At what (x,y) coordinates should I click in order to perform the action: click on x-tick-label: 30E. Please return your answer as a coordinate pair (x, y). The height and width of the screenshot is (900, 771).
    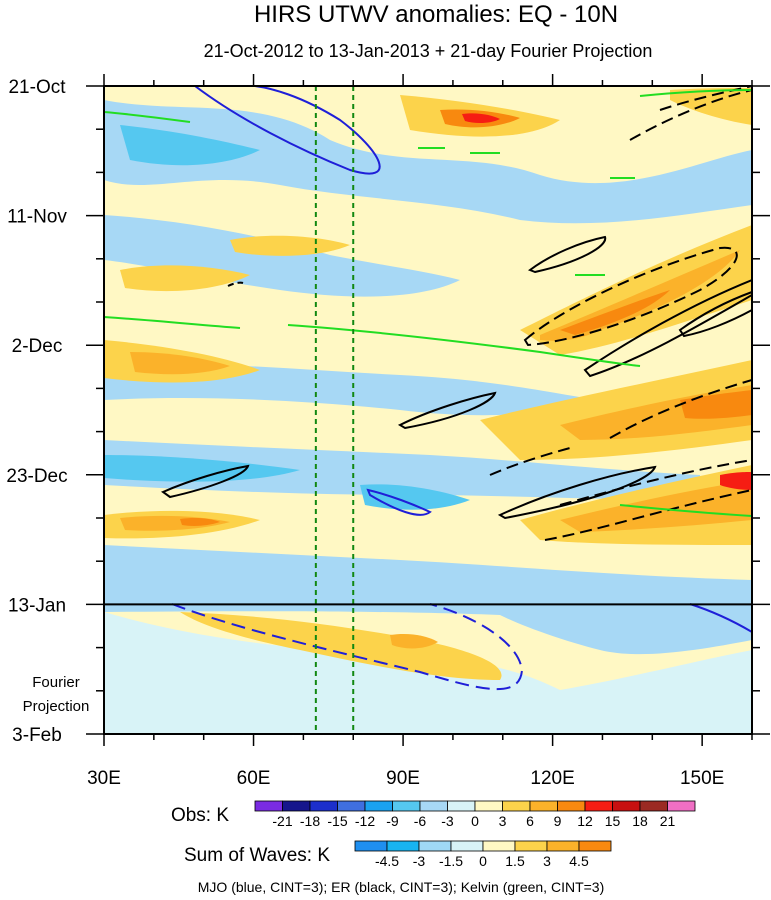
    Looking at the image, I should click on (104, 778).